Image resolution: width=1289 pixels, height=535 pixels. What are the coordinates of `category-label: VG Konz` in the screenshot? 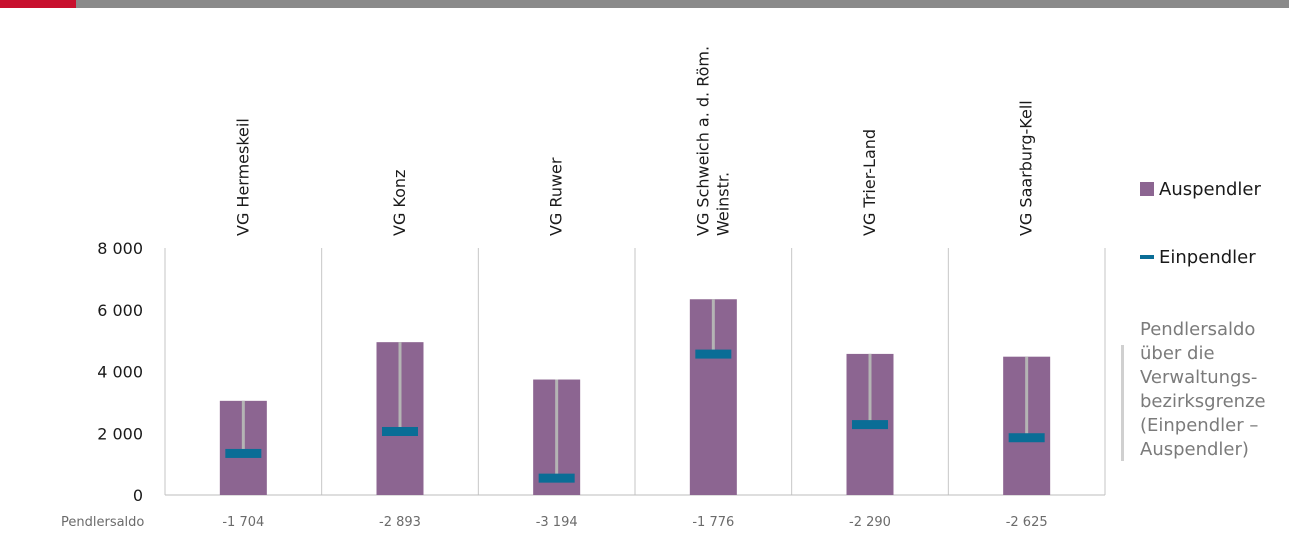 It's located at (399, 203).